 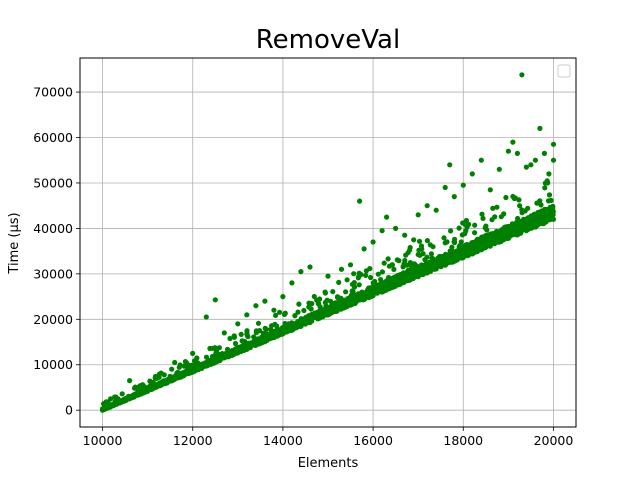 What do you see at coordinates (564, 71) in the screenshot?
I see `legend-box` at bounding box center [564, 71].